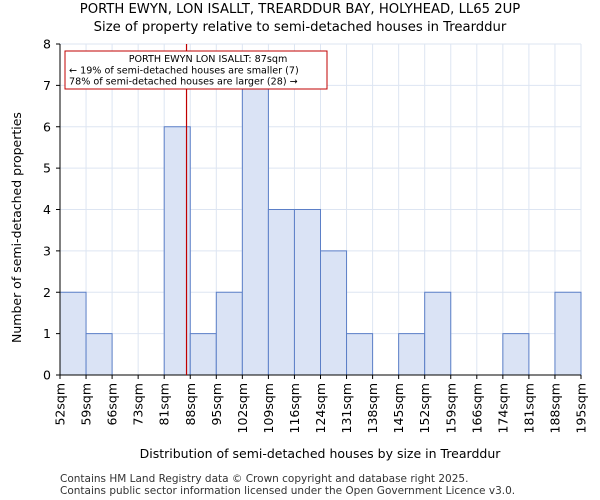 The height and width of the screenshot is (500, 600). Describe the element at coordinates (372, 408) in the screenshot. I see `x-tick-label: 138sqm` at that location.